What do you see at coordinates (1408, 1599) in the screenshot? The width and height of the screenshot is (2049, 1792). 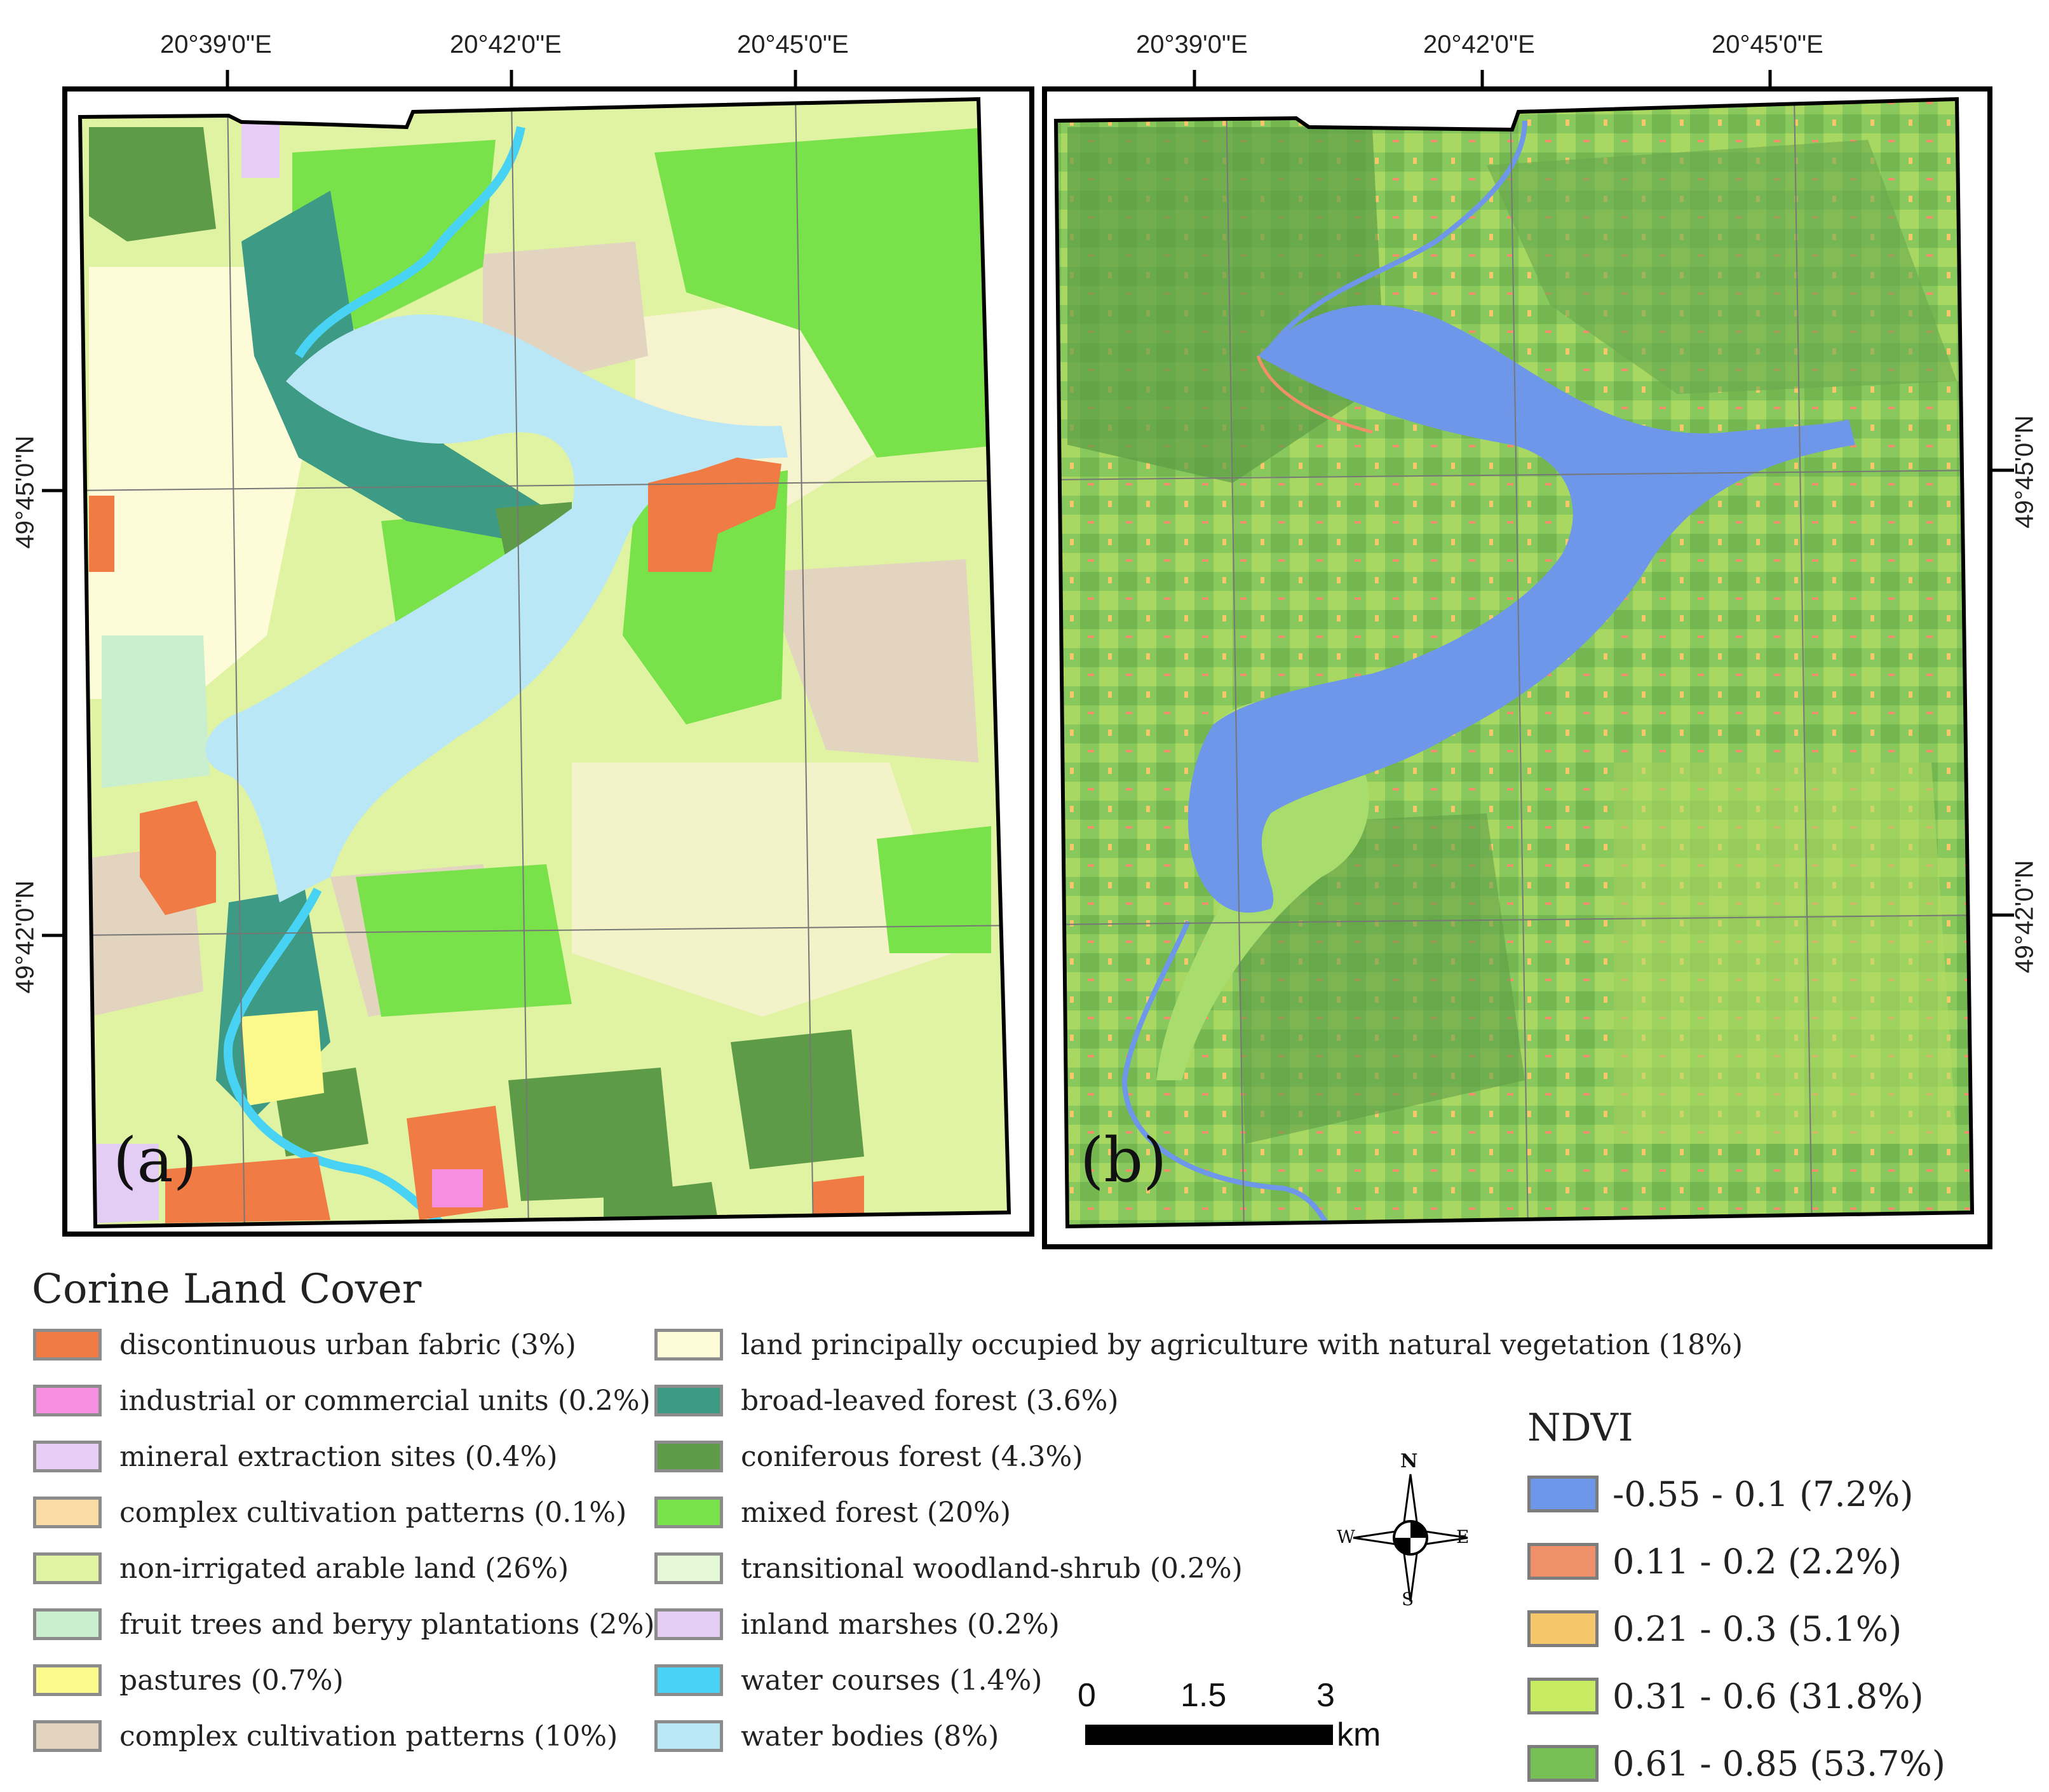 I see `compass-s: S` at bounding box center [1408, 1599].